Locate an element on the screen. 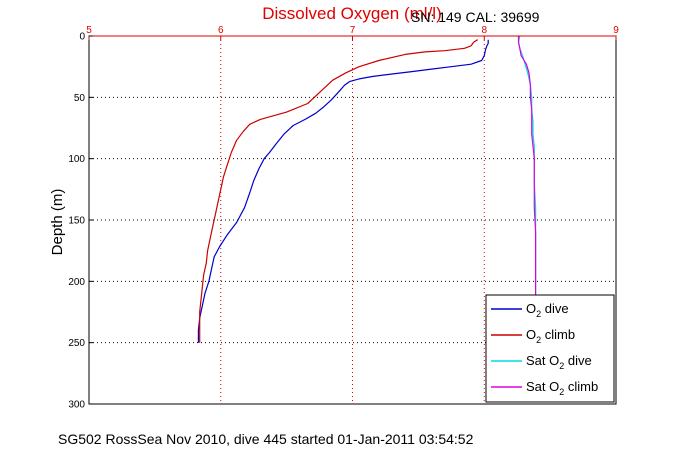 The image size is (681, 454). legend-label: Sat O2 climb is located at coordinates (562, 388).